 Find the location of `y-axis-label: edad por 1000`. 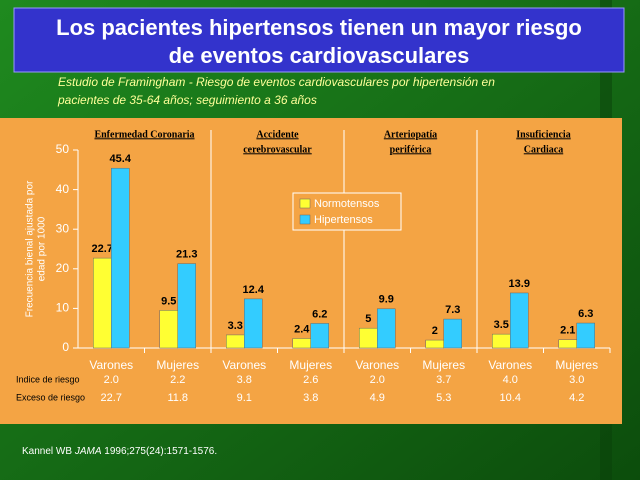

y-axis-label: edad por 1000 is located at coordinates (42, 248).